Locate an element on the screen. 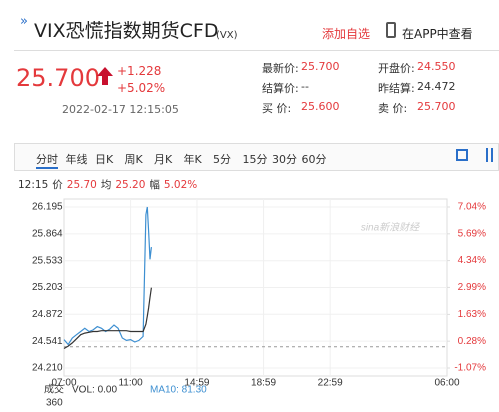  y2-tick-label: 2.99% is located at coordinates (472, 287).